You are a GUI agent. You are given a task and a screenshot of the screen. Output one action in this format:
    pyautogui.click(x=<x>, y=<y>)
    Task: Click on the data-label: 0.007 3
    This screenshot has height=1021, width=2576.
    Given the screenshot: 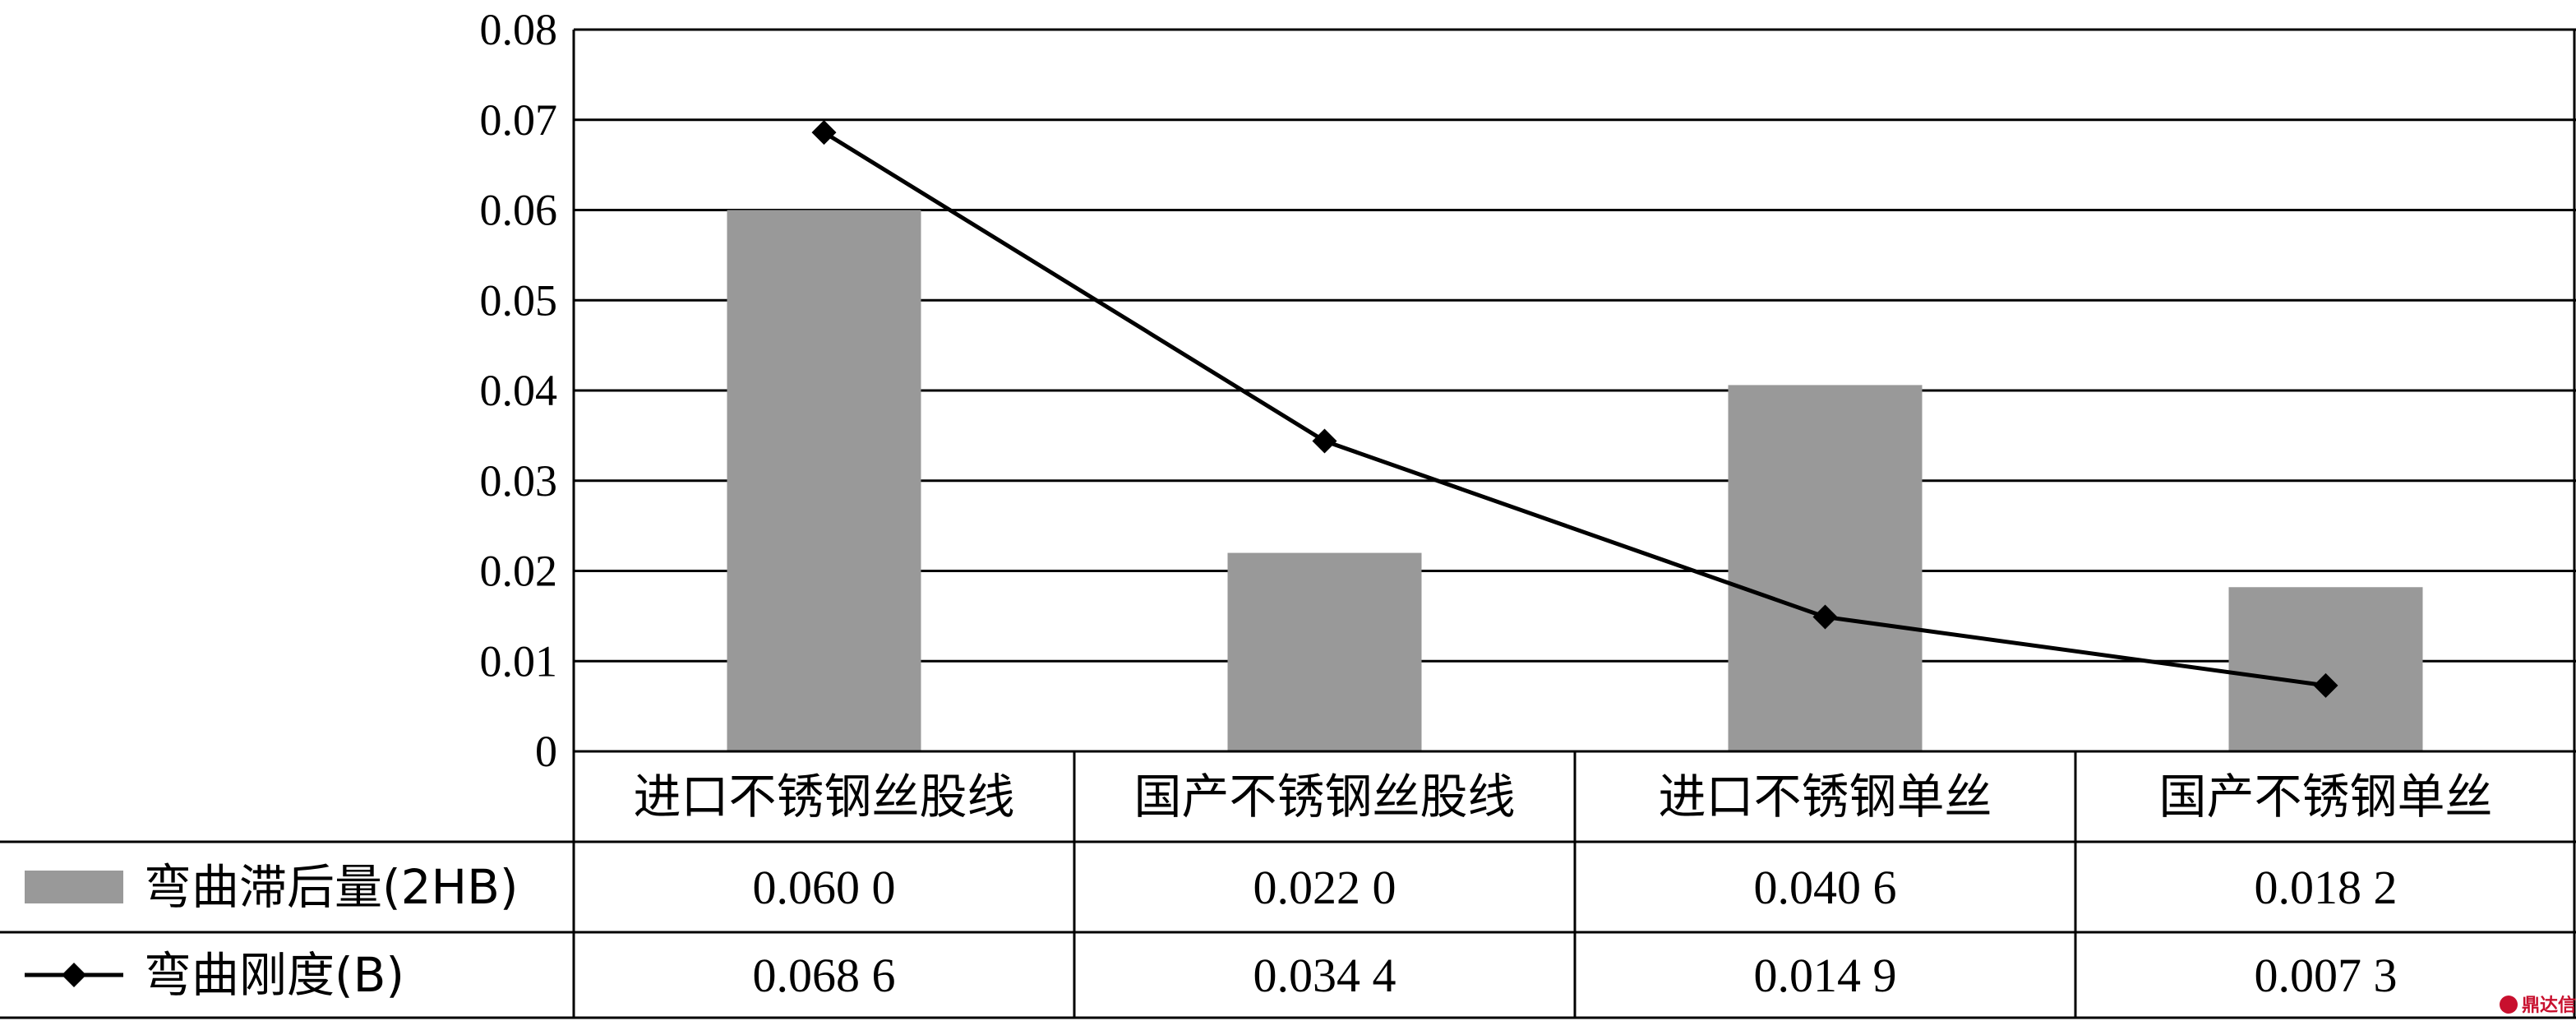 What is the action you would take?
    pyautogui.click(x=2327, y=975)
    